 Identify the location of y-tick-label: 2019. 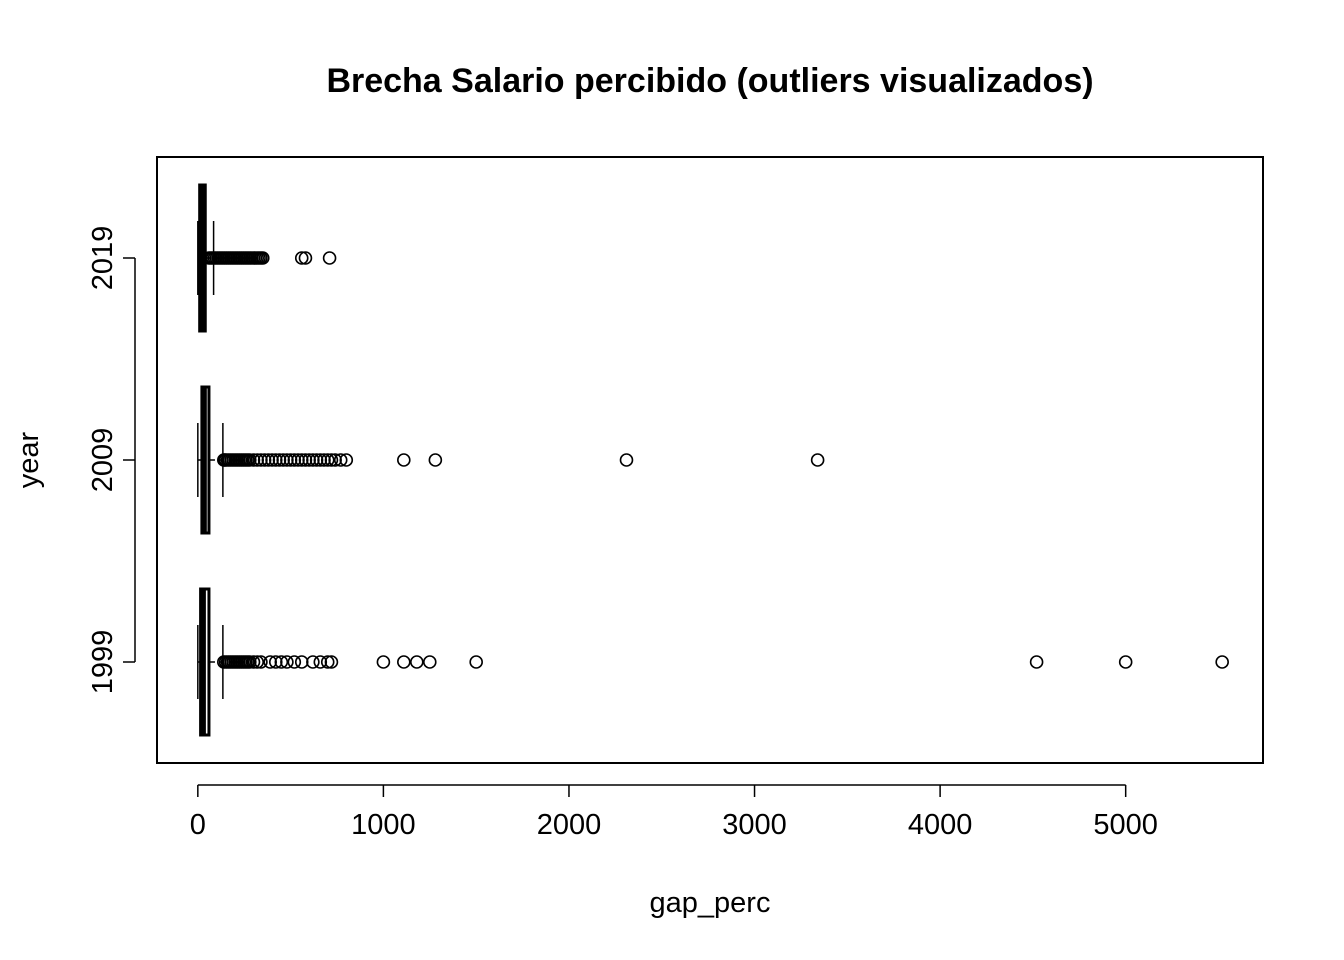
(103, 258).